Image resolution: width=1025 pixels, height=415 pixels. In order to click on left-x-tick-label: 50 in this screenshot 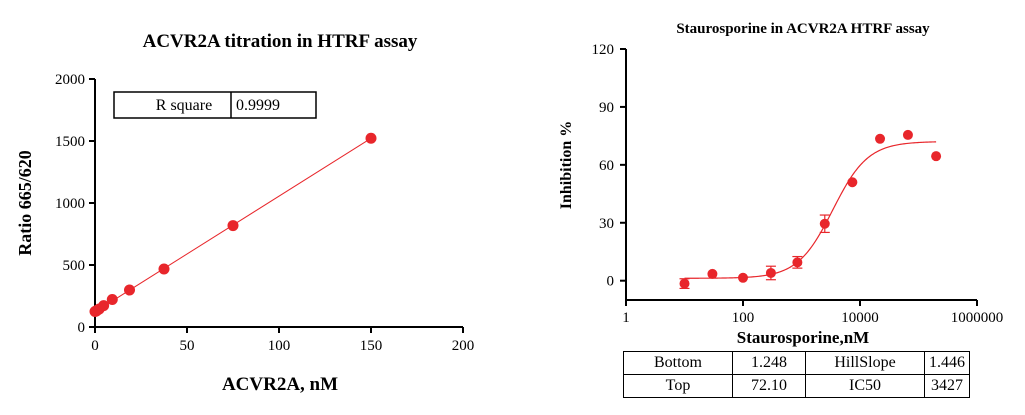, I will do `click(187, 346)`.